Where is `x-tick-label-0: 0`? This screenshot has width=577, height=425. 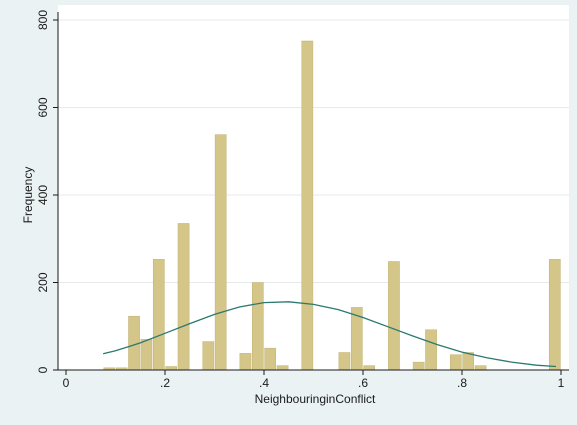
x-tick-label-0: 0 is located at coordinates (66, 383).